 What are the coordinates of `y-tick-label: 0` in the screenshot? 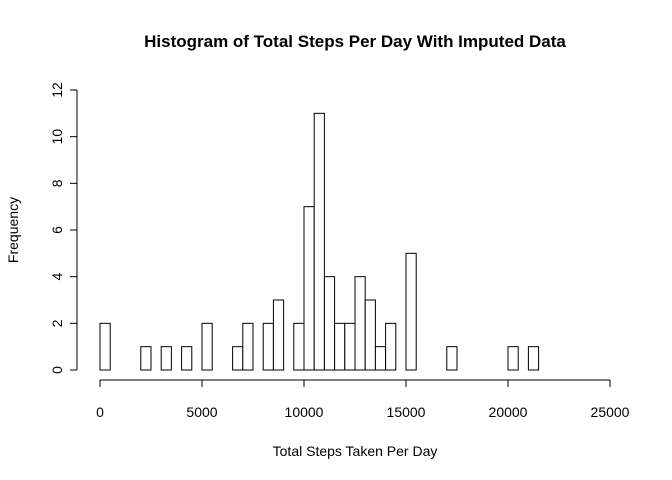 It's located at (57, 370).